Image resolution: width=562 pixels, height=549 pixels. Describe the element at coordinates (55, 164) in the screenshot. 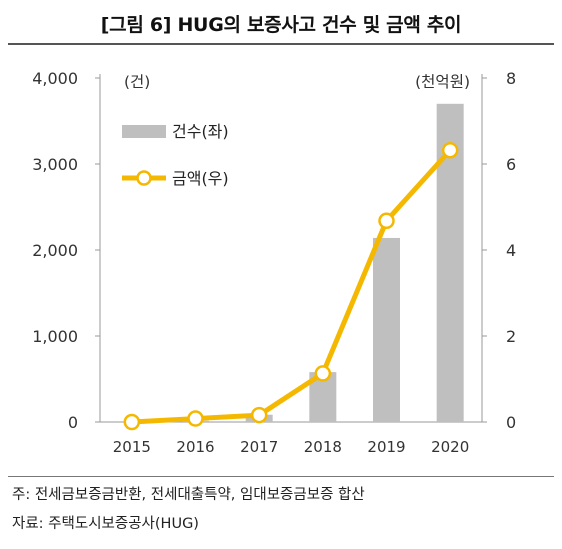

I see `left-tick-label: 3,000` at that location.